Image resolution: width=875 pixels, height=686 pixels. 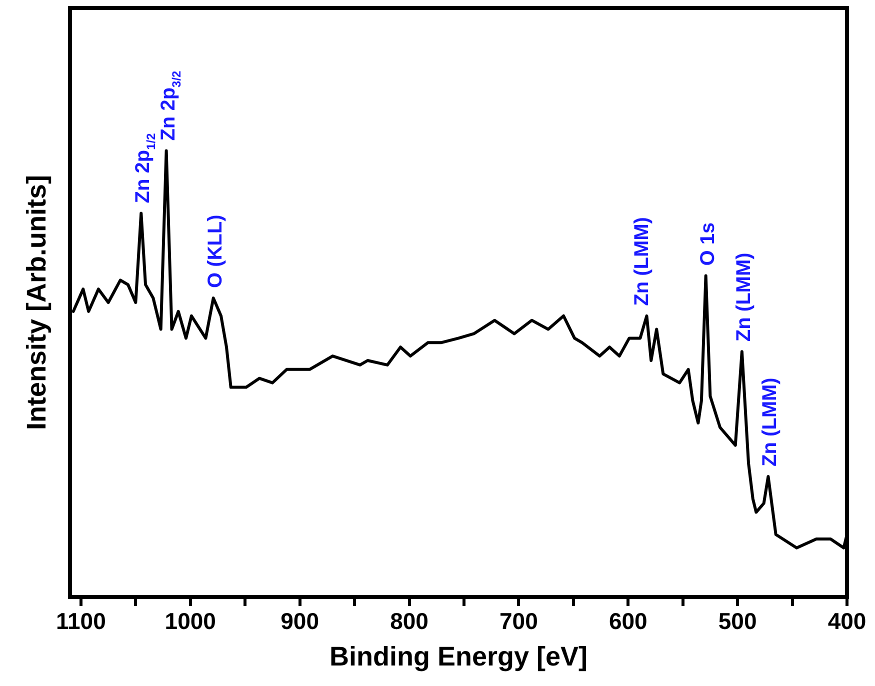 What do you see at coordinates (519, 621) in the screenshot?
I see `x-tick-label: 700` at bounding box center [519, 621].